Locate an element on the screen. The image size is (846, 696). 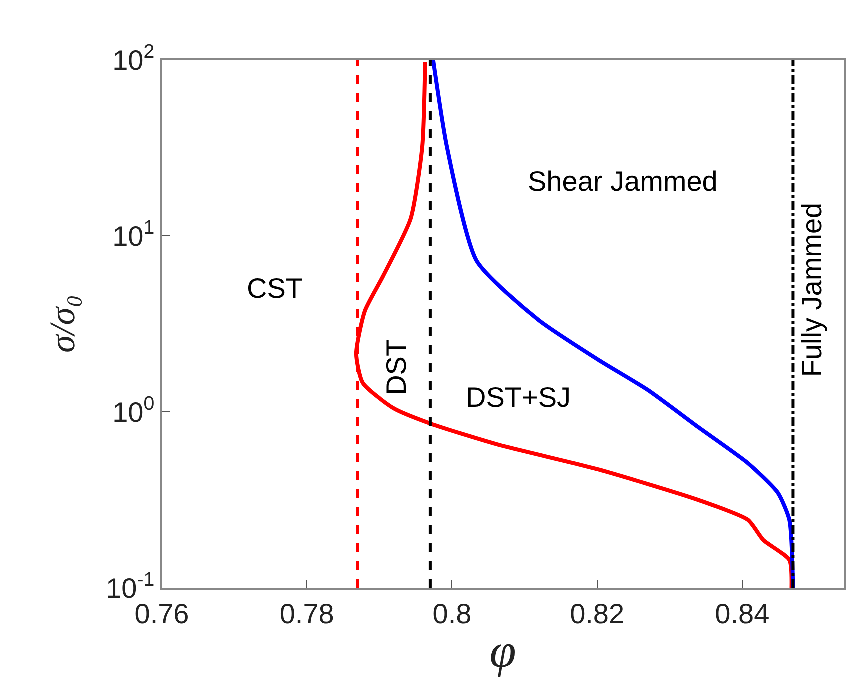
x-tick-label: 0.8 is located at coordinates (452, 614).